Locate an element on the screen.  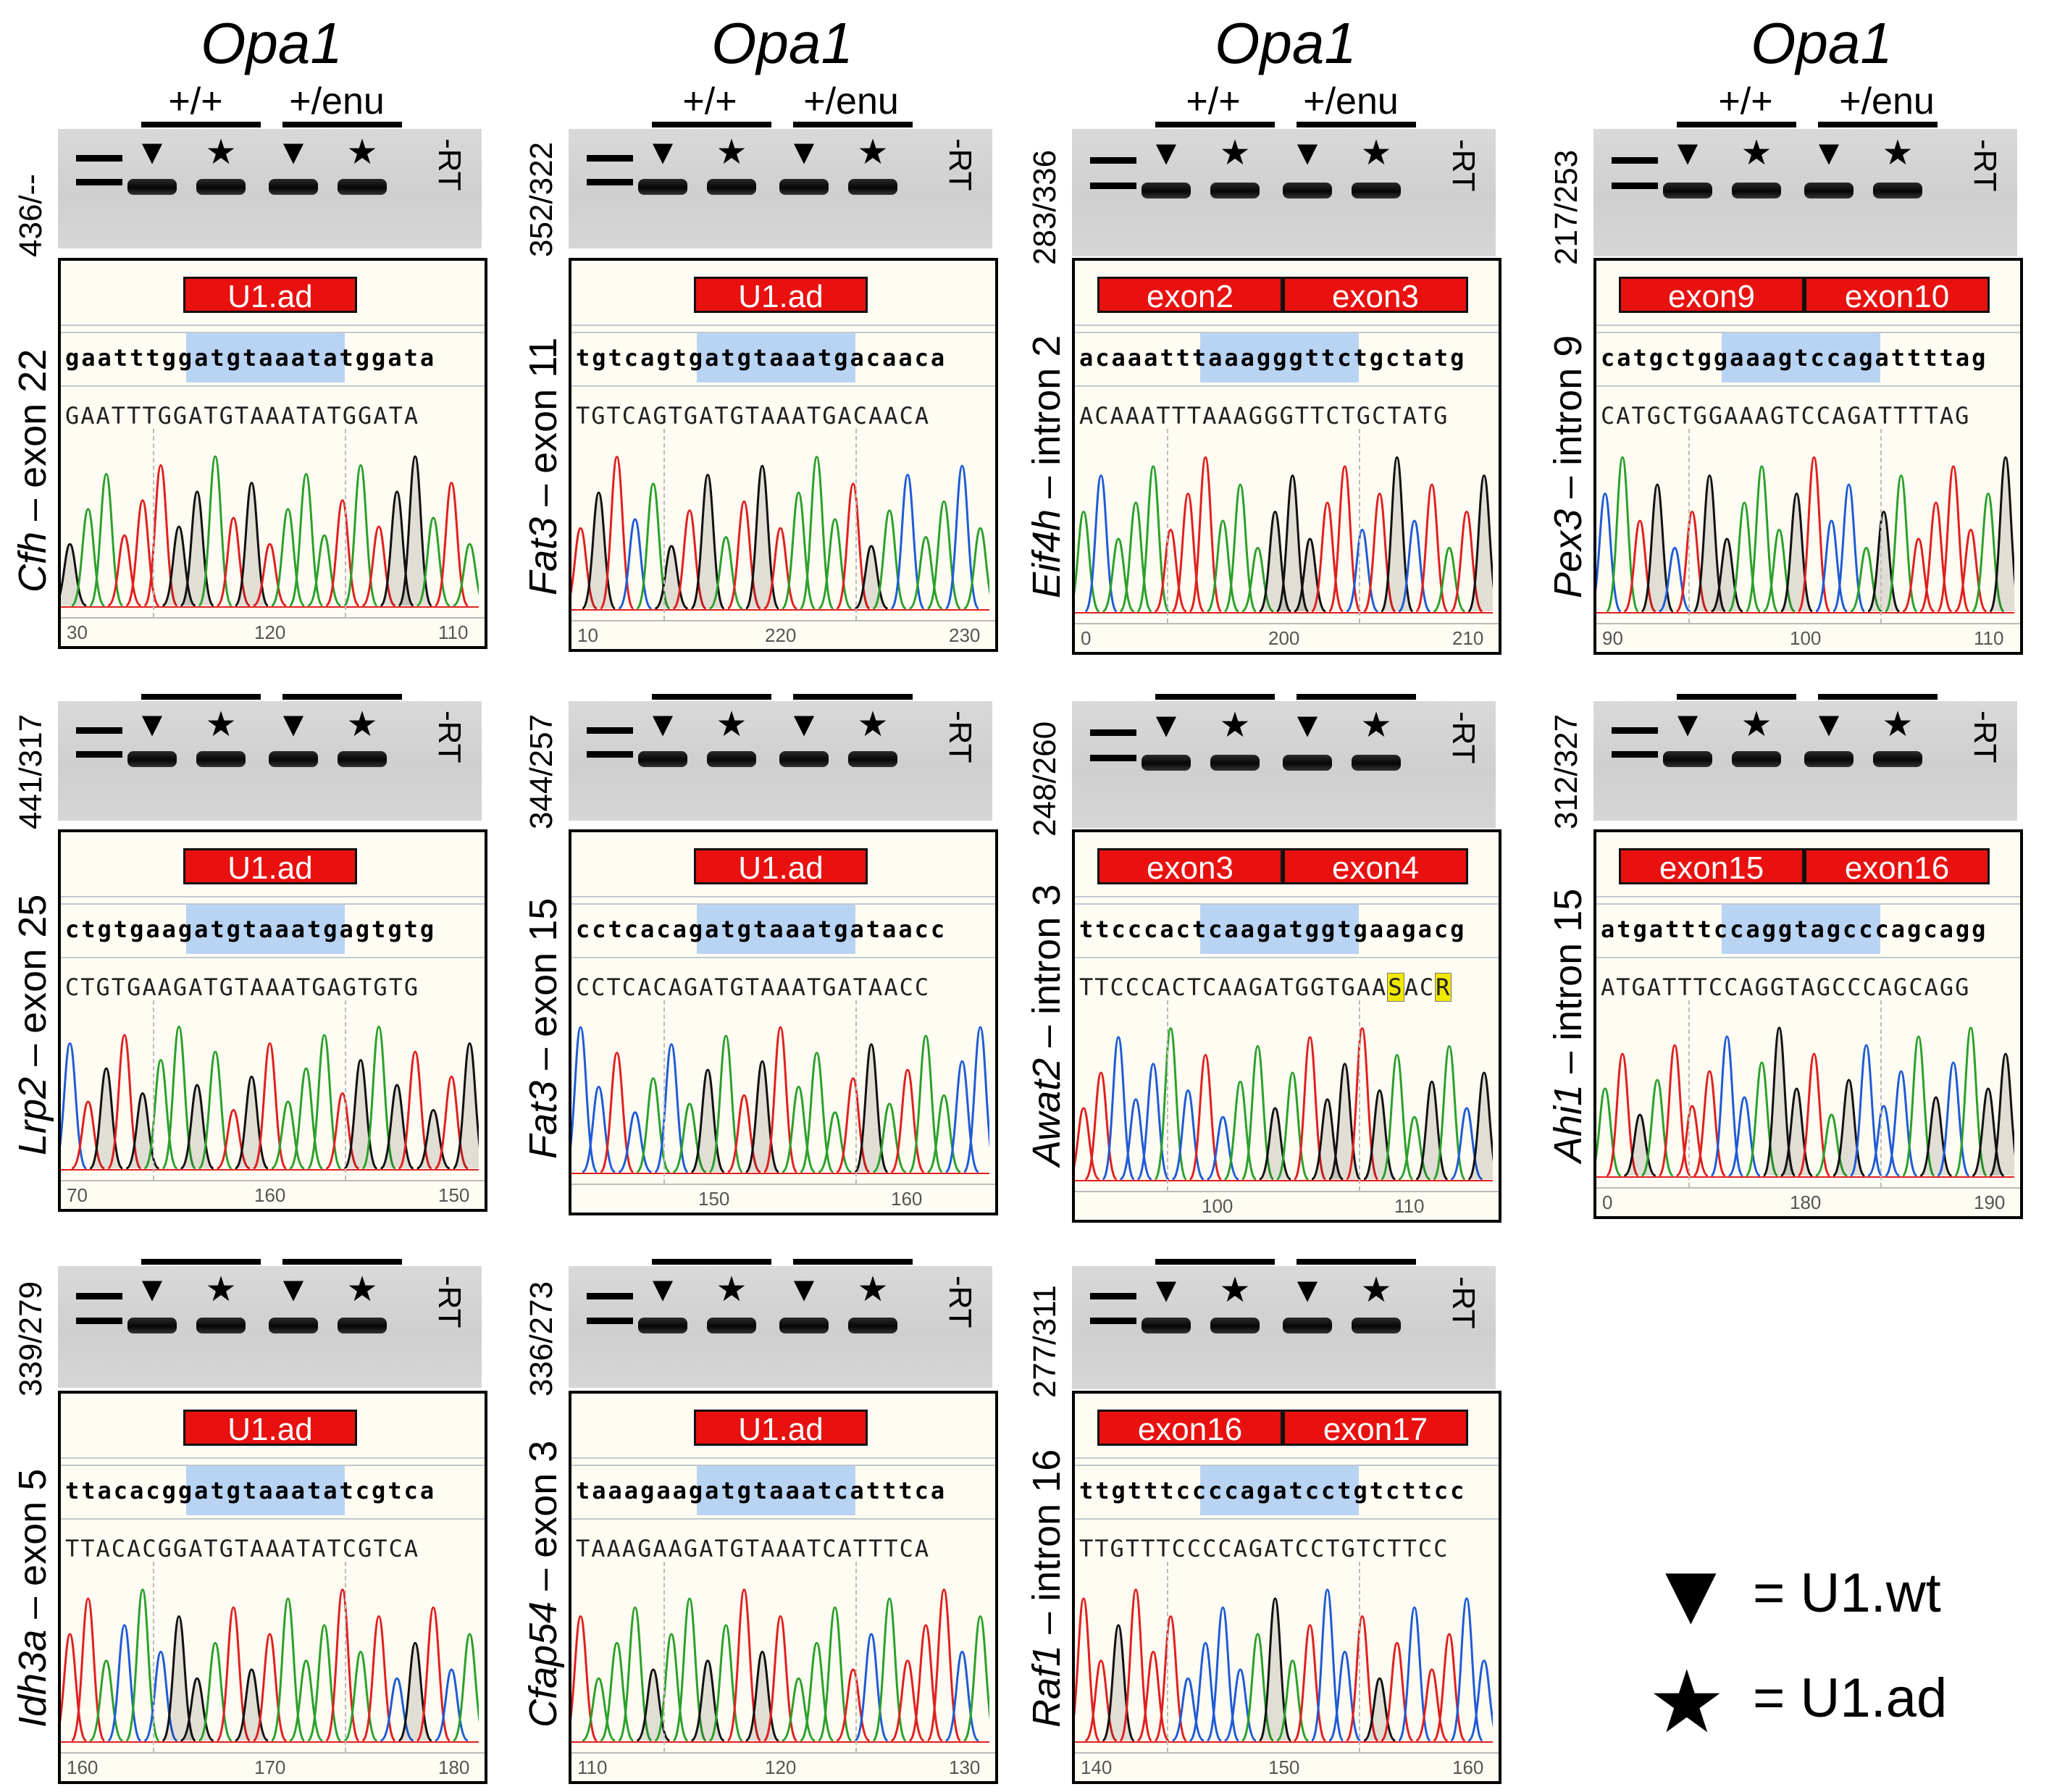
sequence-lowercase: ctgtgaagatgtaaatgagtgtg is located at coordinates (251, 929).